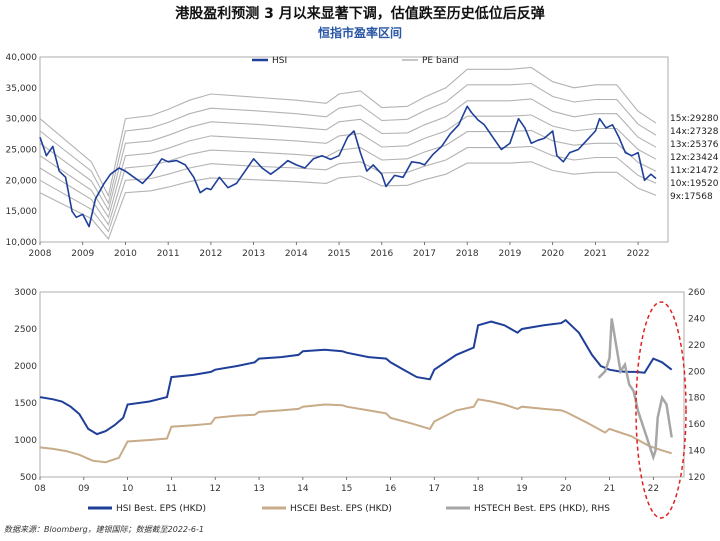 The image size is (720, 541). What do you see at coordinates (696, 452) in the screenshot?
I see `bottom-y2-tick-label: 140` at bounding box center [696, 452].